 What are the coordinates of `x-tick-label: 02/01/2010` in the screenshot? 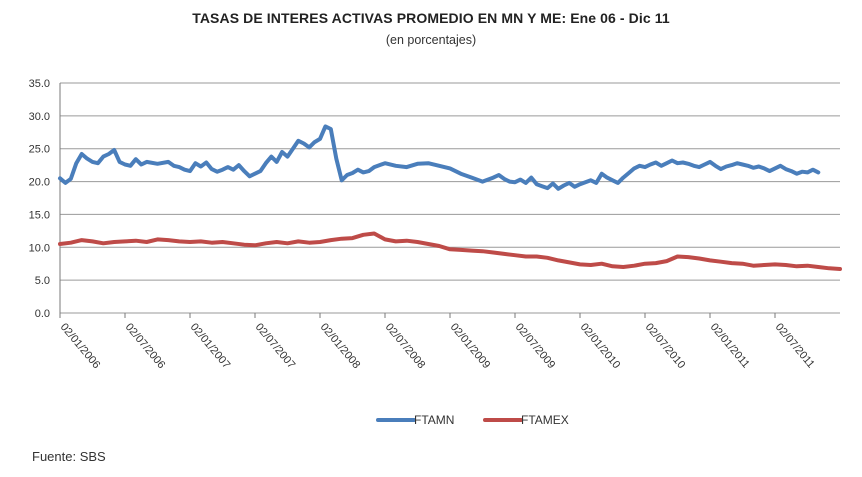 It's located at (600, 346).